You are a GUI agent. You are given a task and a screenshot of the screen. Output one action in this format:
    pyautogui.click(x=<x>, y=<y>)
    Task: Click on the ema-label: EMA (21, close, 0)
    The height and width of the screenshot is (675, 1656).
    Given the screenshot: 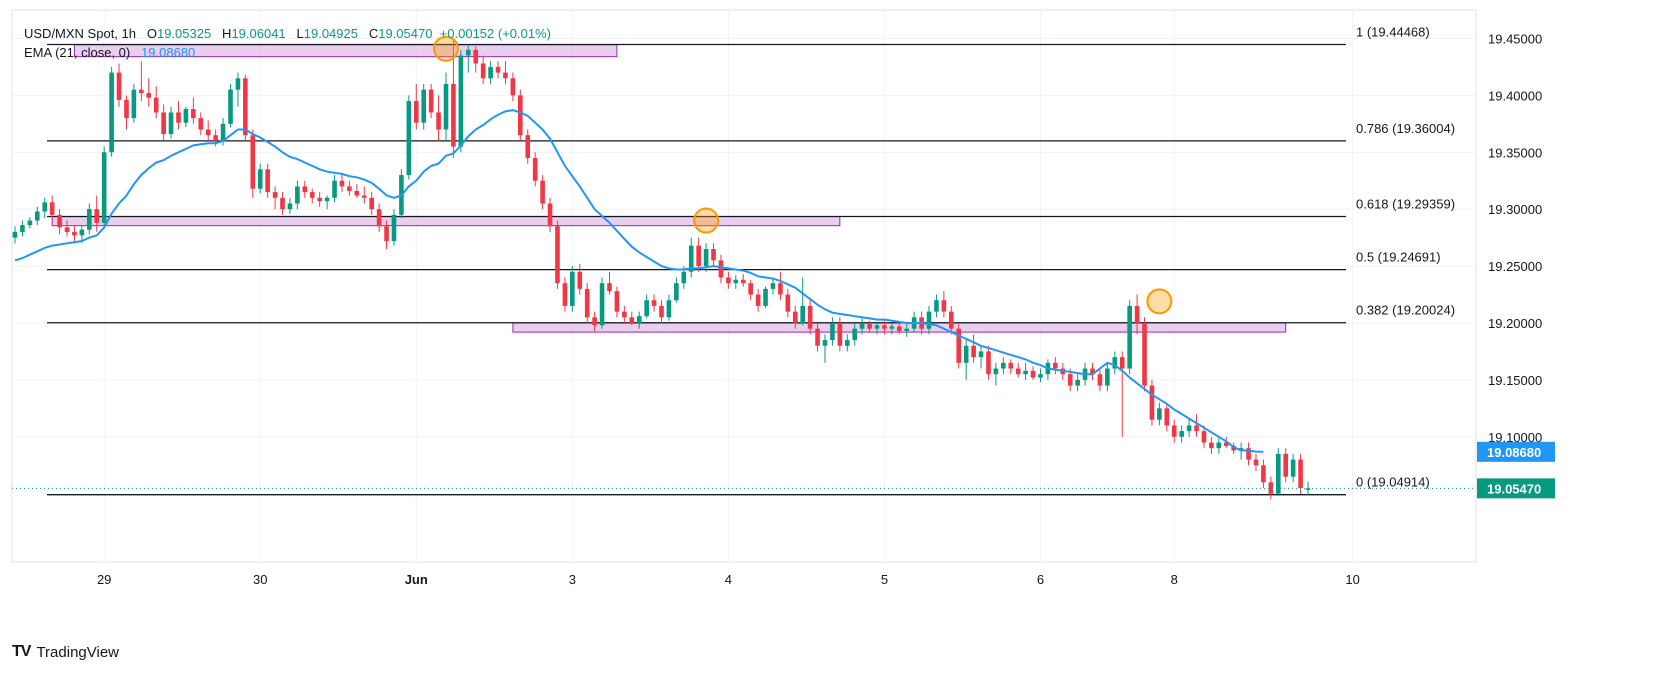 What is the action you would take?
    pyautogui.click(x=77, y=52)
    